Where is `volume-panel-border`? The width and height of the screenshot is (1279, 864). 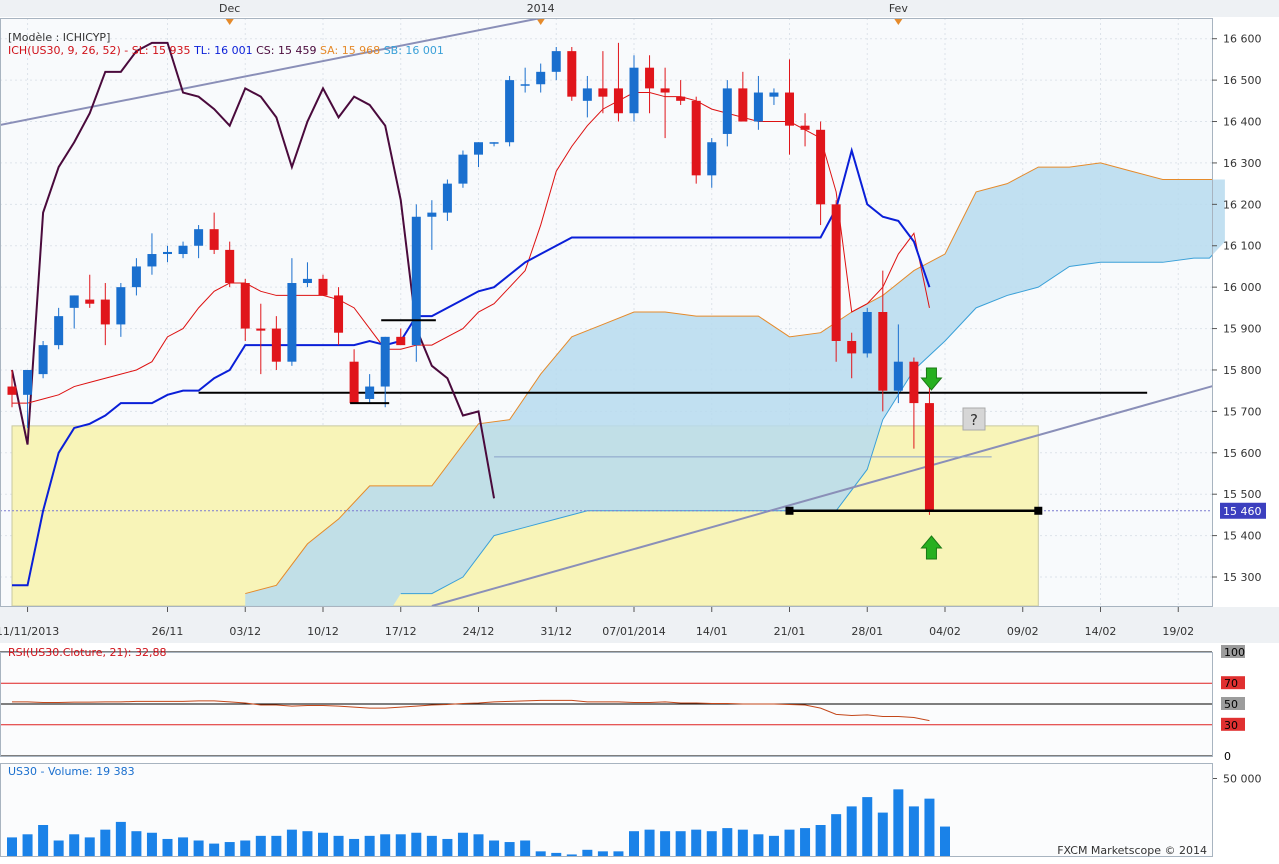 volume-panel-border is located at coordinates (606, 810).